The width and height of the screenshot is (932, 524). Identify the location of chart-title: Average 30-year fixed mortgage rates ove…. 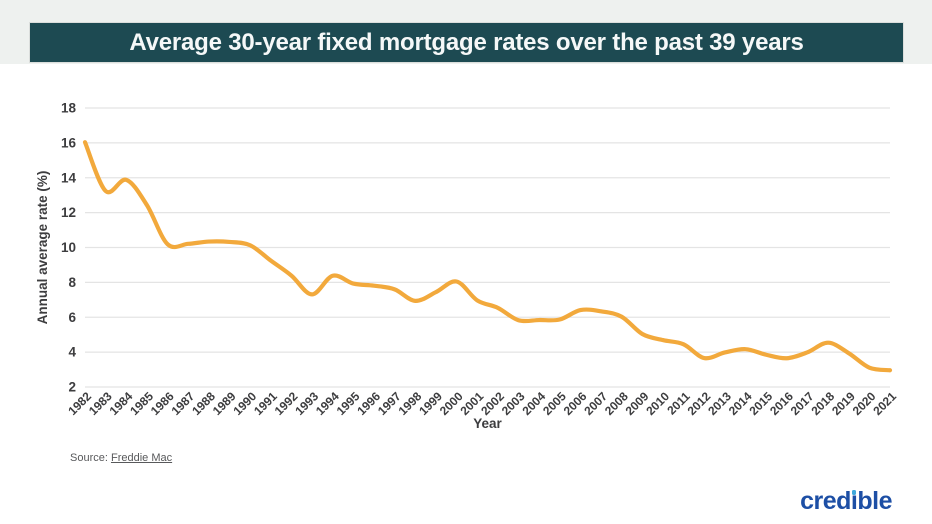
(466, 42).